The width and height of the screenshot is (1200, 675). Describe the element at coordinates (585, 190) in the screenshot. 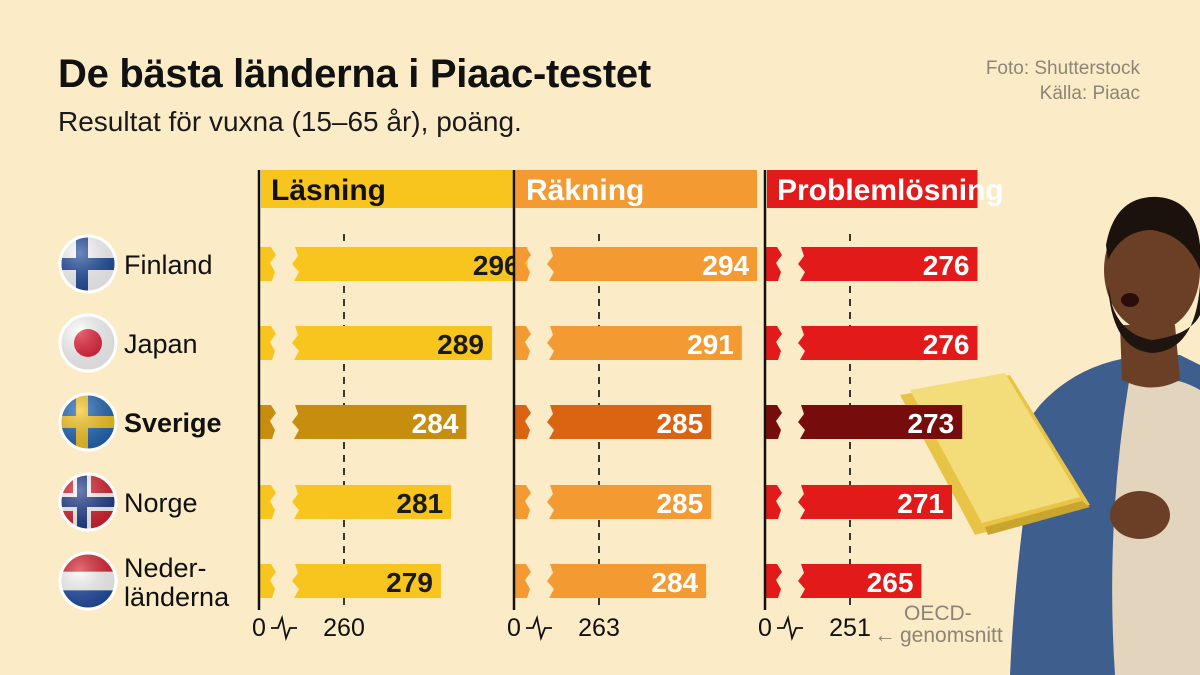

I see `header-label-rakning: Räkning` at that location.